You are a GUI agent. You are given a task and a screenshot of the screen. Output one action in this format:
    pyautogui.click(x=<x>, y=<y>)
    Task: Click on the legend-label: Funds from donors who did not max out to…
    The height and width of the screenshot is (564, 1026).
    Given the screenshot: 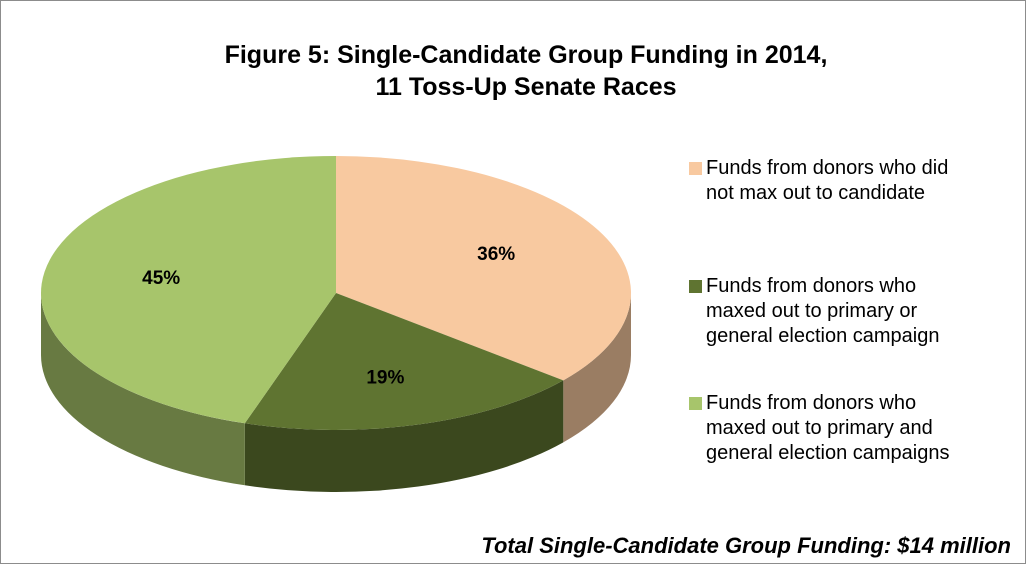 What is the action you would take?
    pyautogui.click(x=827, y=180)
    